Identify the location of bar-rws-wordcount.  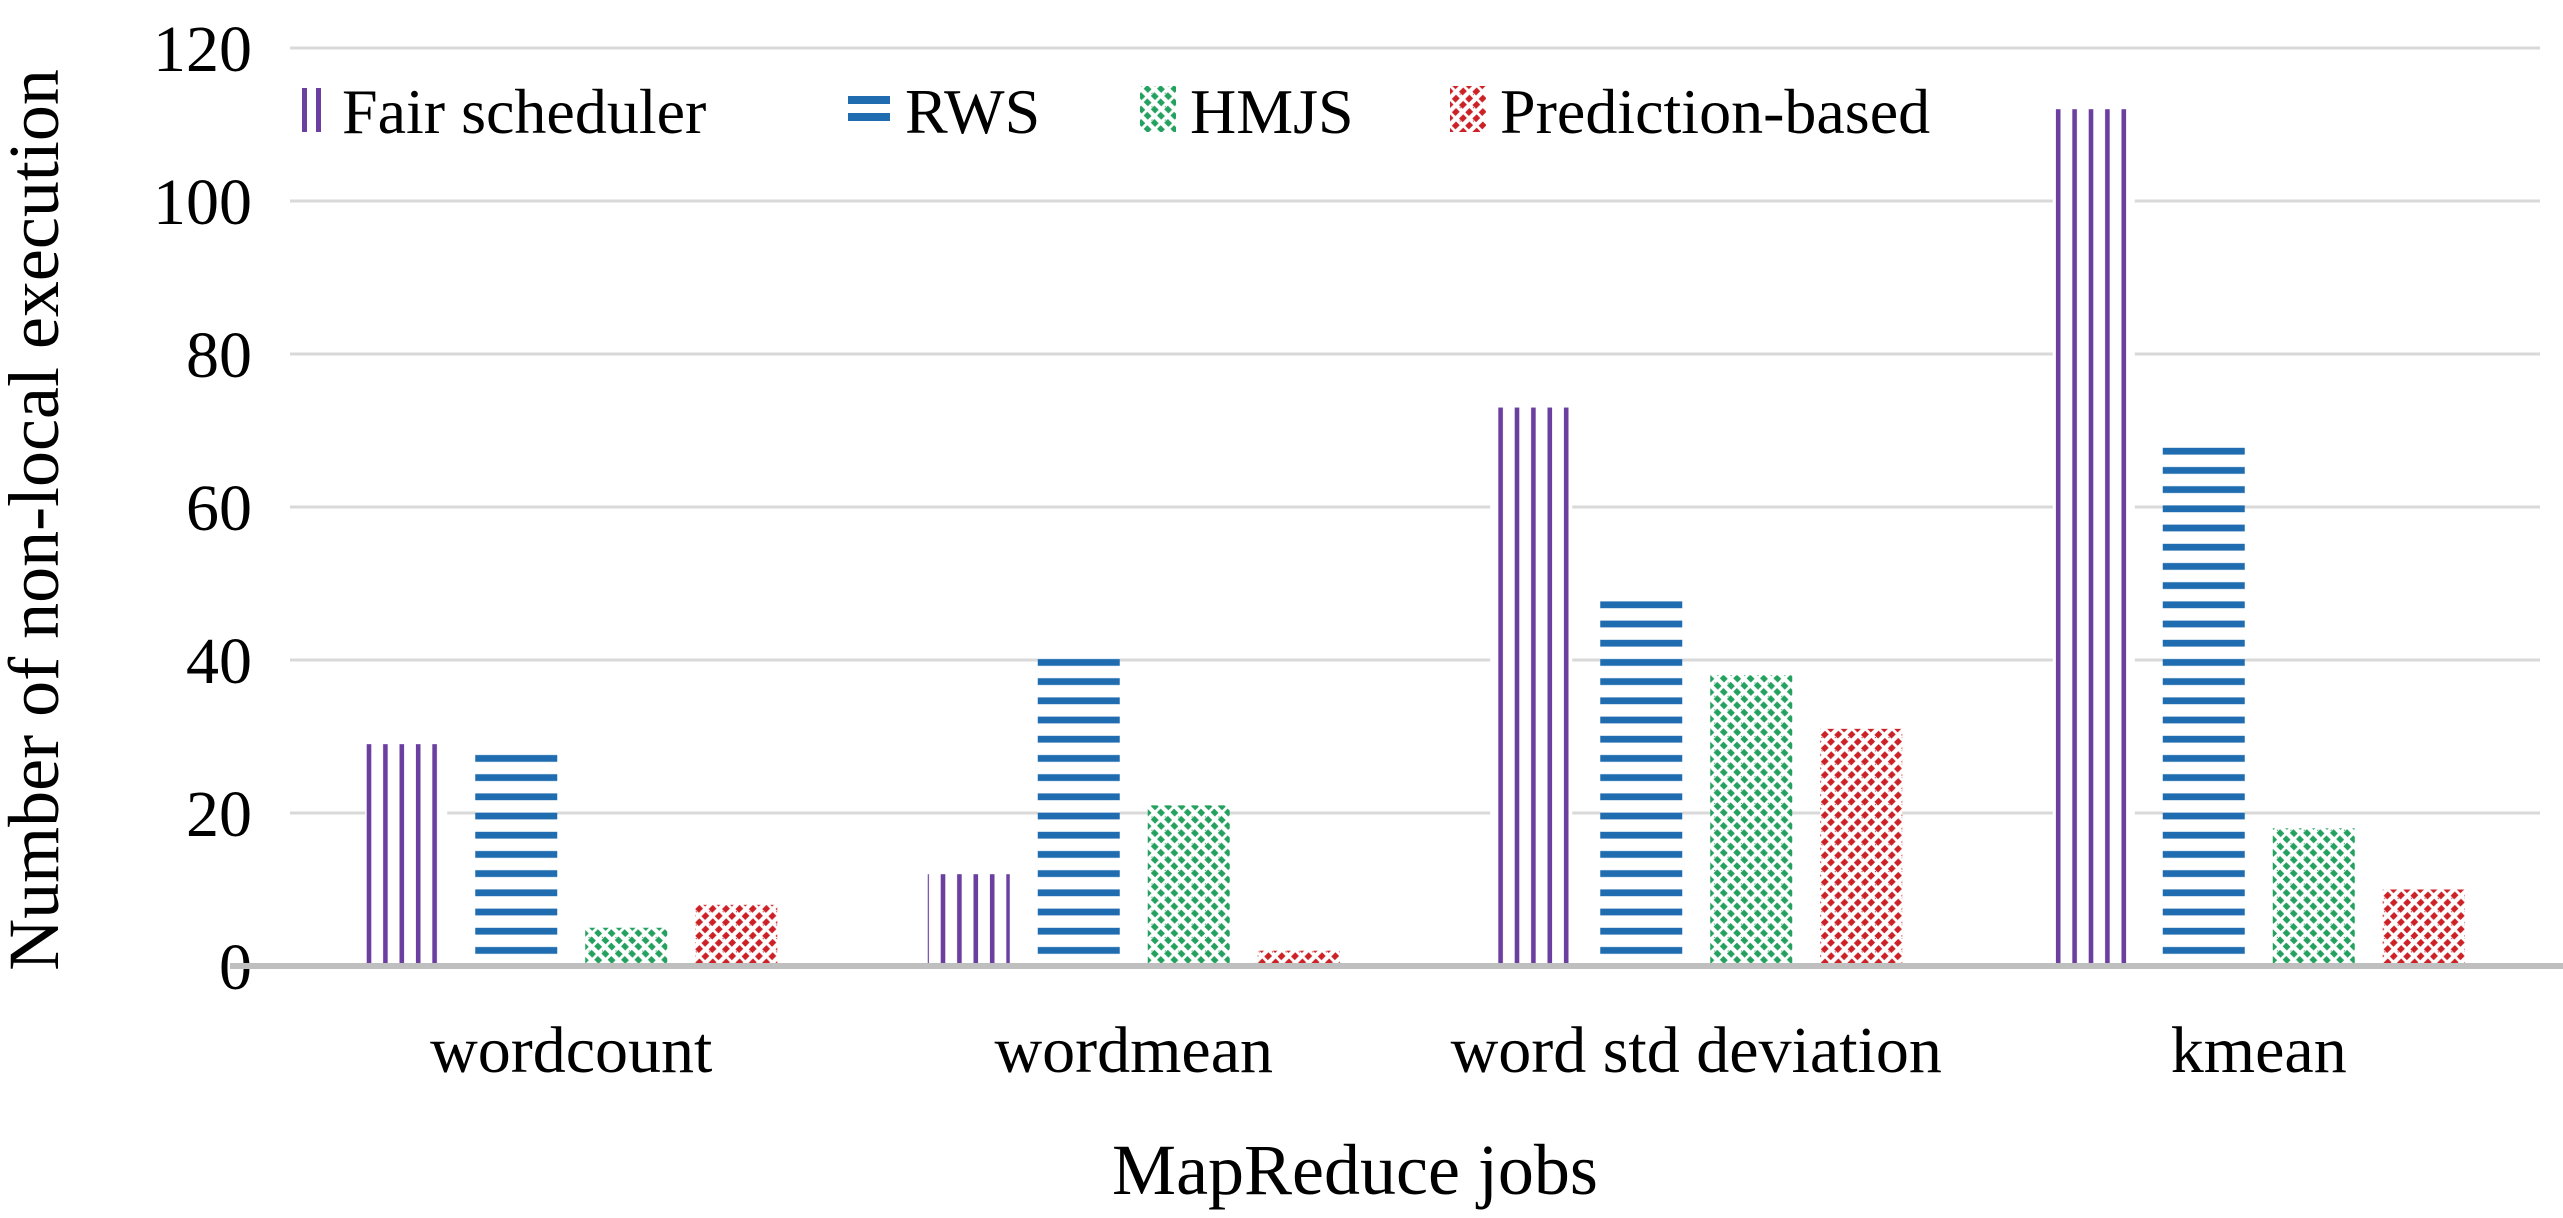
(516, 858).